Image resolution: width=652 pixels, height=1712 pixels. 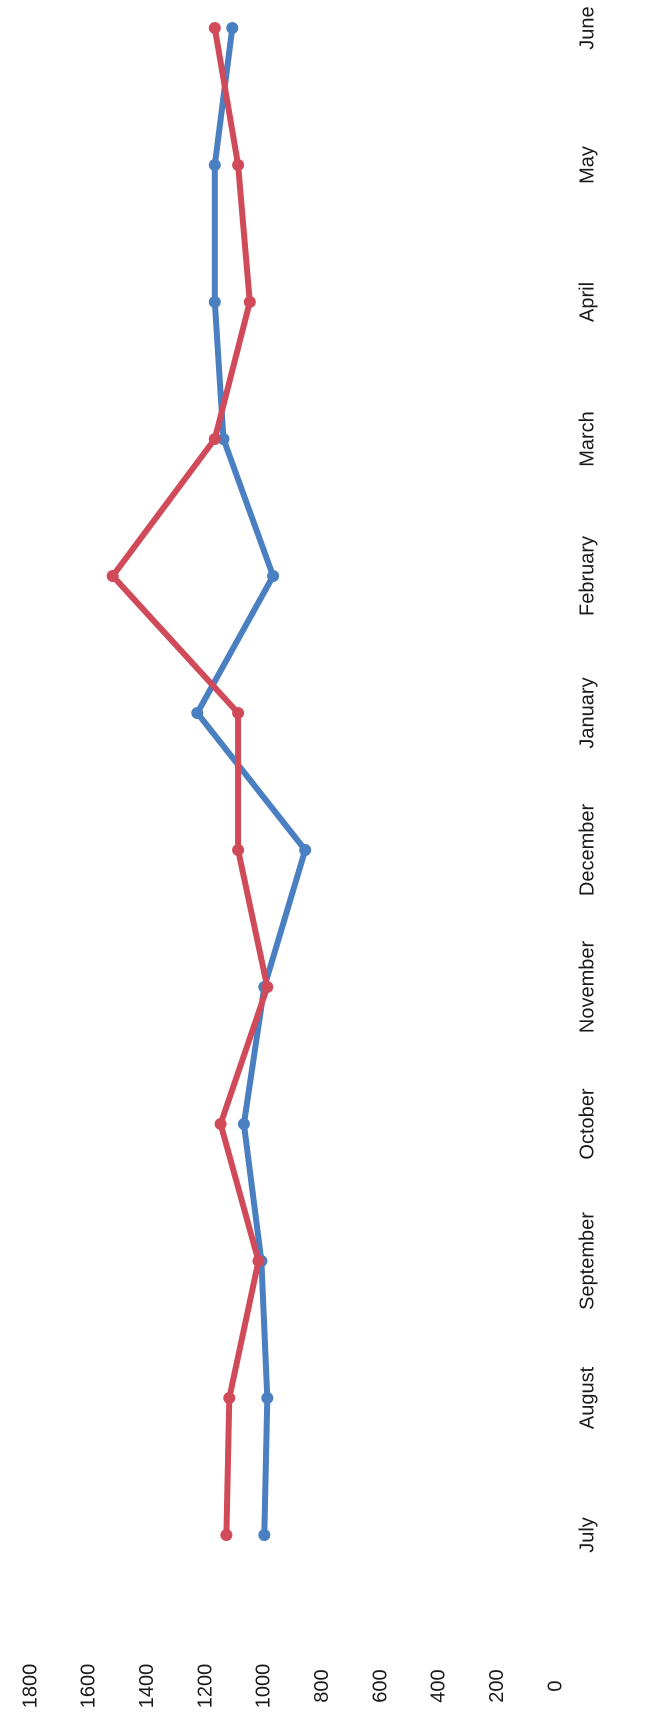 What do you see at coordinates (587, 576) in the screenshot?
I see `x-tick-label: February` at bounding box center [587, 576].